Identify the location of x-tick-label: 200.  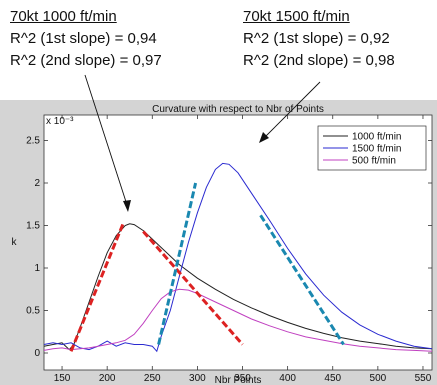
(107, 378).